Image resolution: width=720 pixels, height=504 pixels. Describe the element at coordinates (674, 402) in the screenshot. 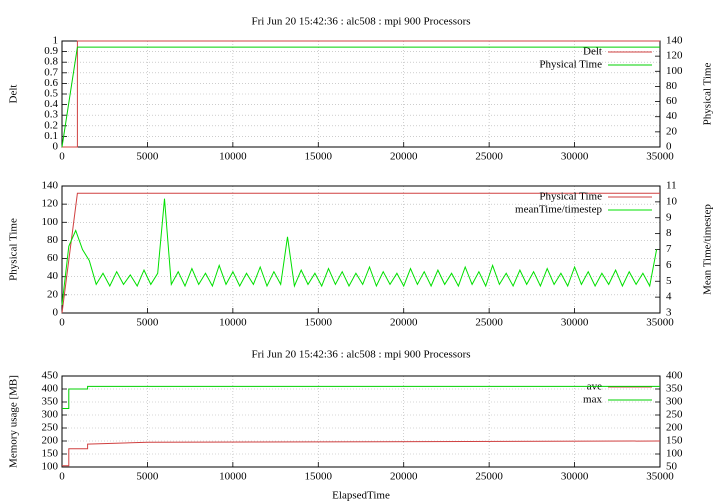

I see `y2-tick-label: 300` at that location.